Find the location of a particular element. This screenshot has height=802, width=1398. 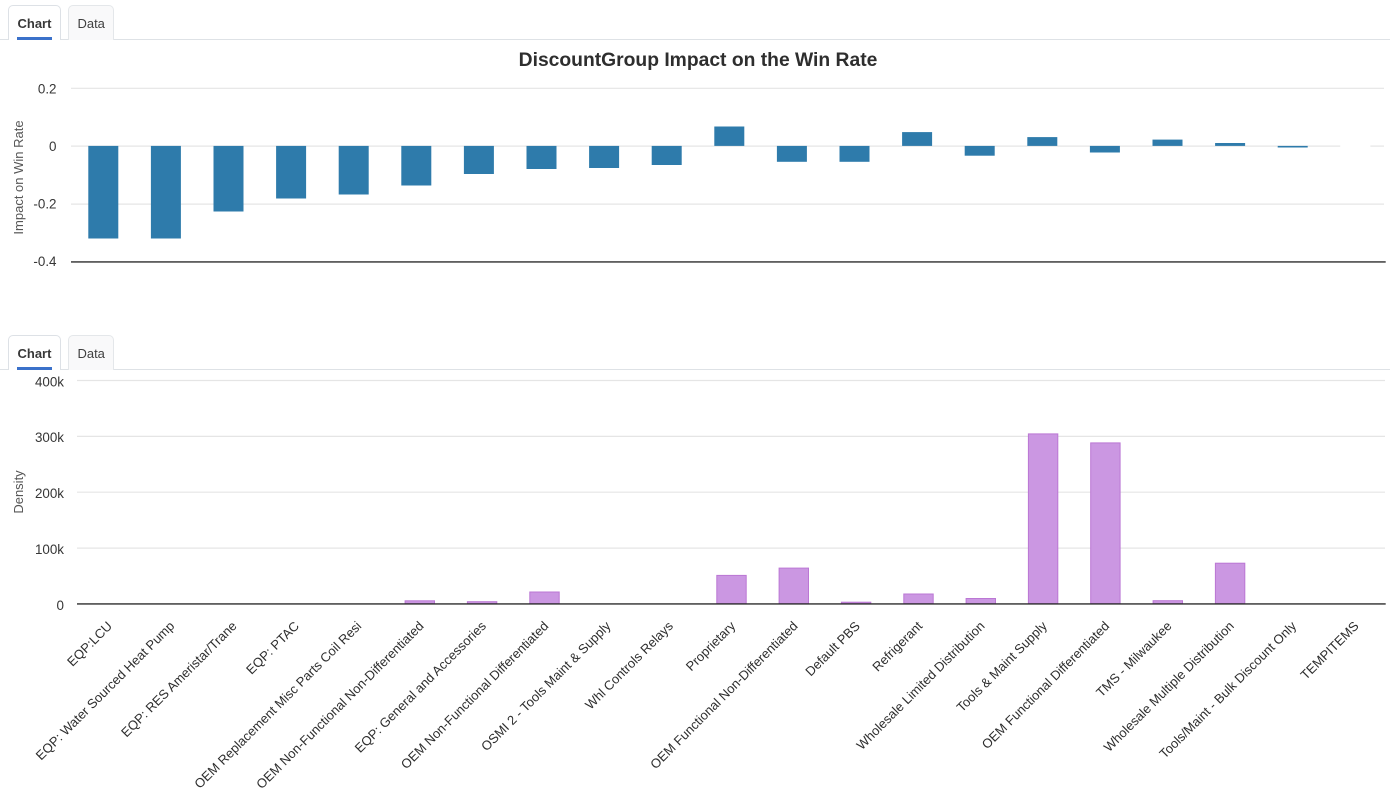

svg-text:Tools/Maint - Bulk Discount On: Tools/Maint - Bulk Discount Only is located at coordinates (1227, 689).